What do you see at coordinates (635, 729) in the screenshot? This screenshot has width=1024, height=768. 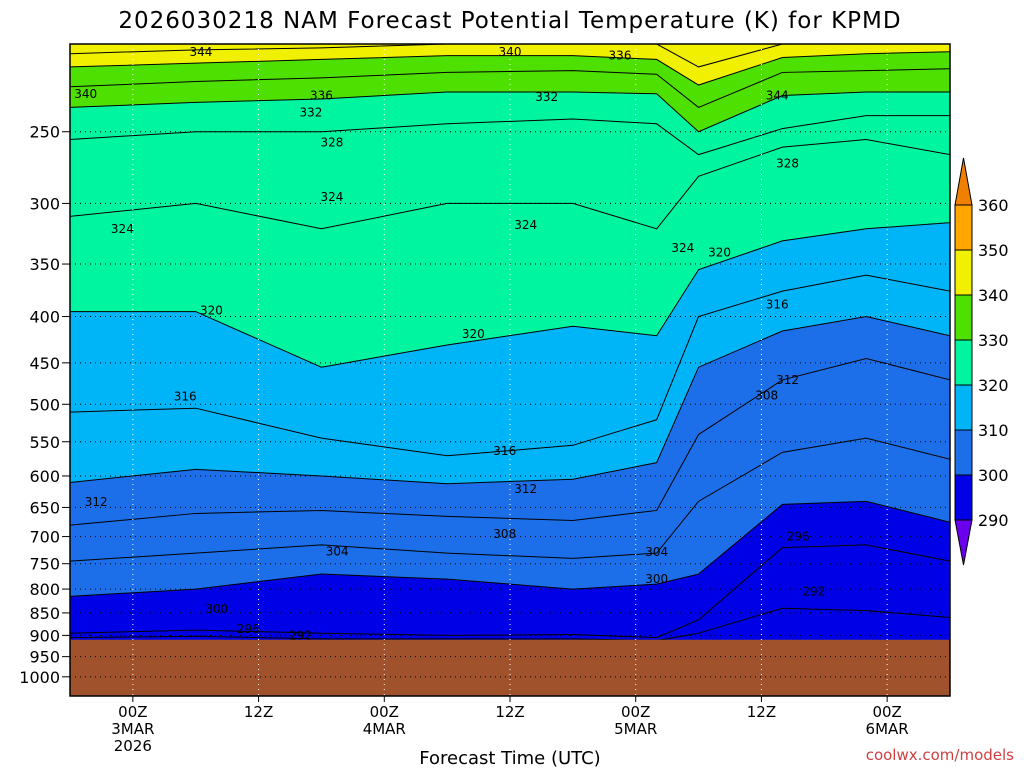 I see `x-tick-label: 5MAR` at bounding box center [635, 729].